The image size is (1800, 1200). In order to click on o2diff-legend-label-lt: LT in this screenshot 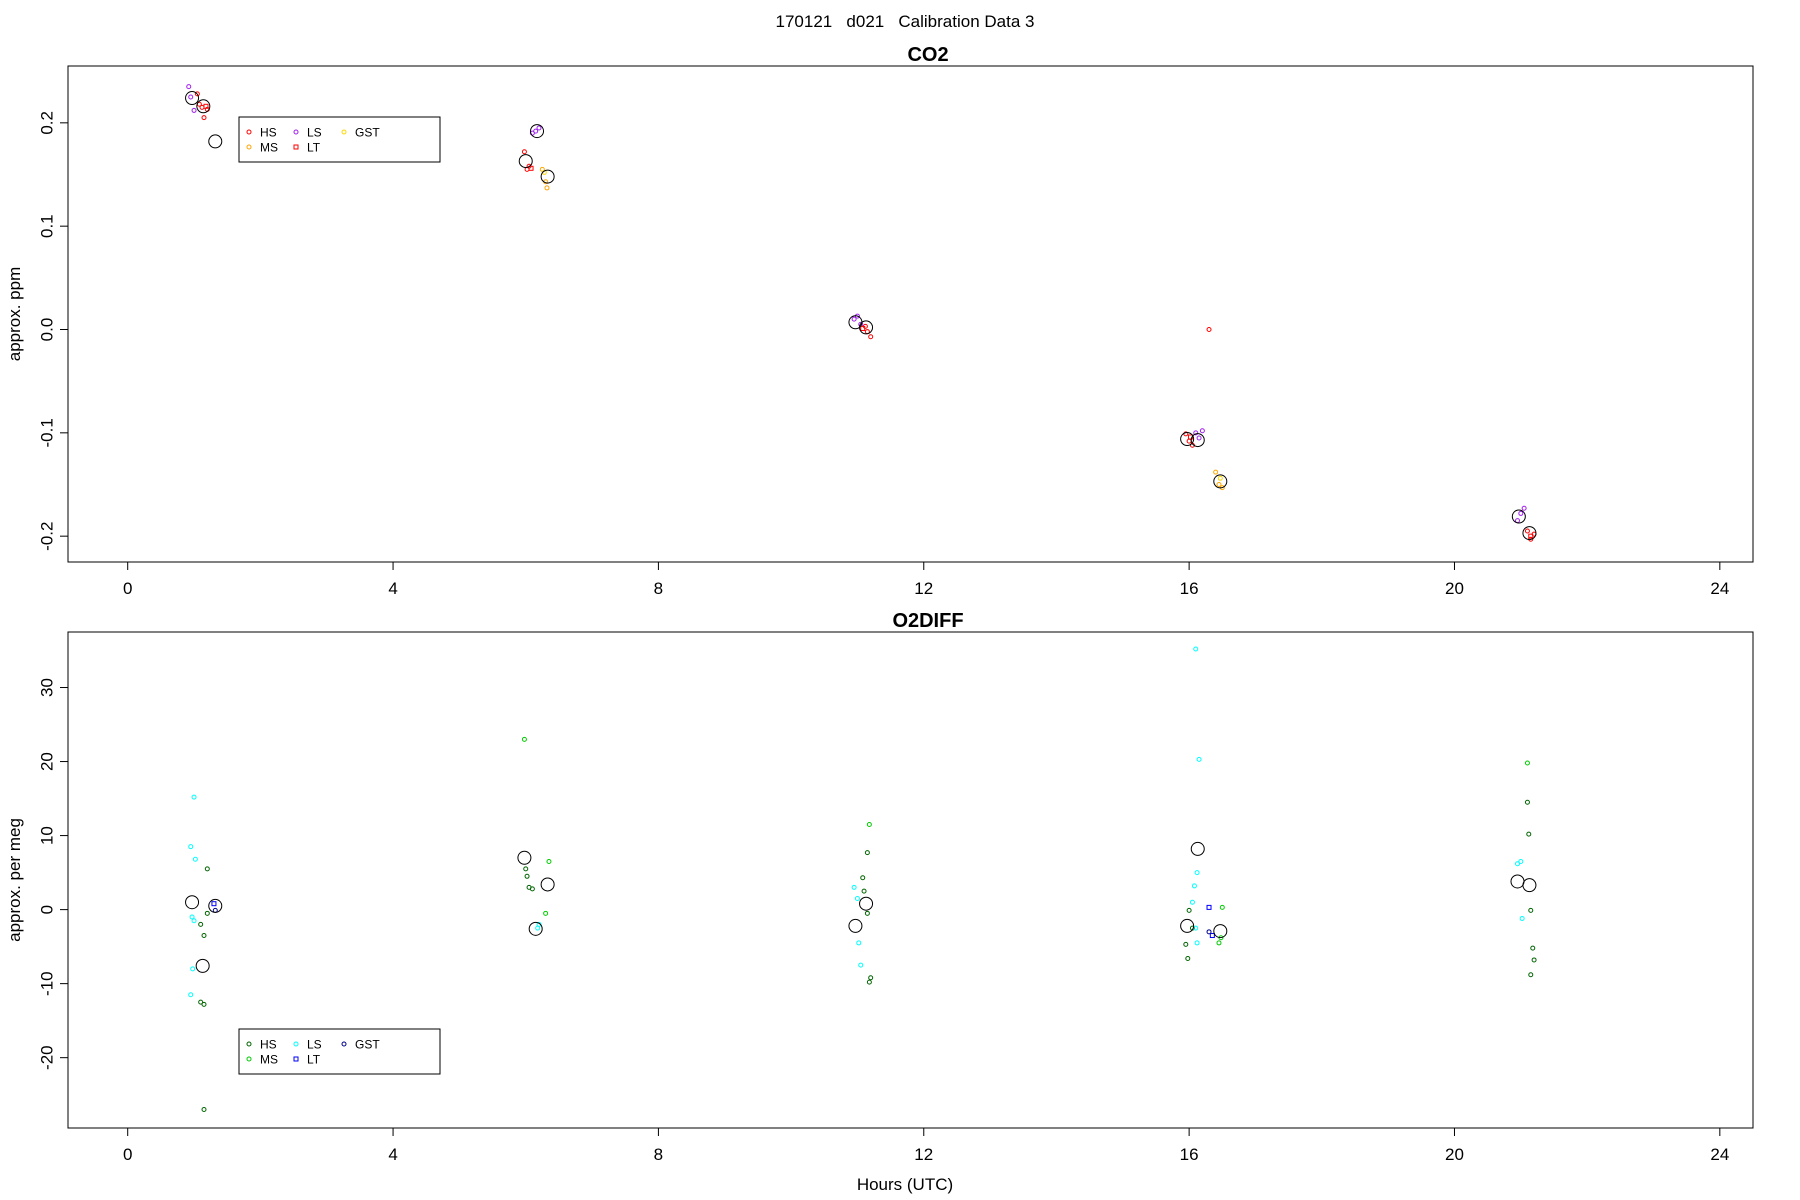, I will do `click(314, 1060)`.